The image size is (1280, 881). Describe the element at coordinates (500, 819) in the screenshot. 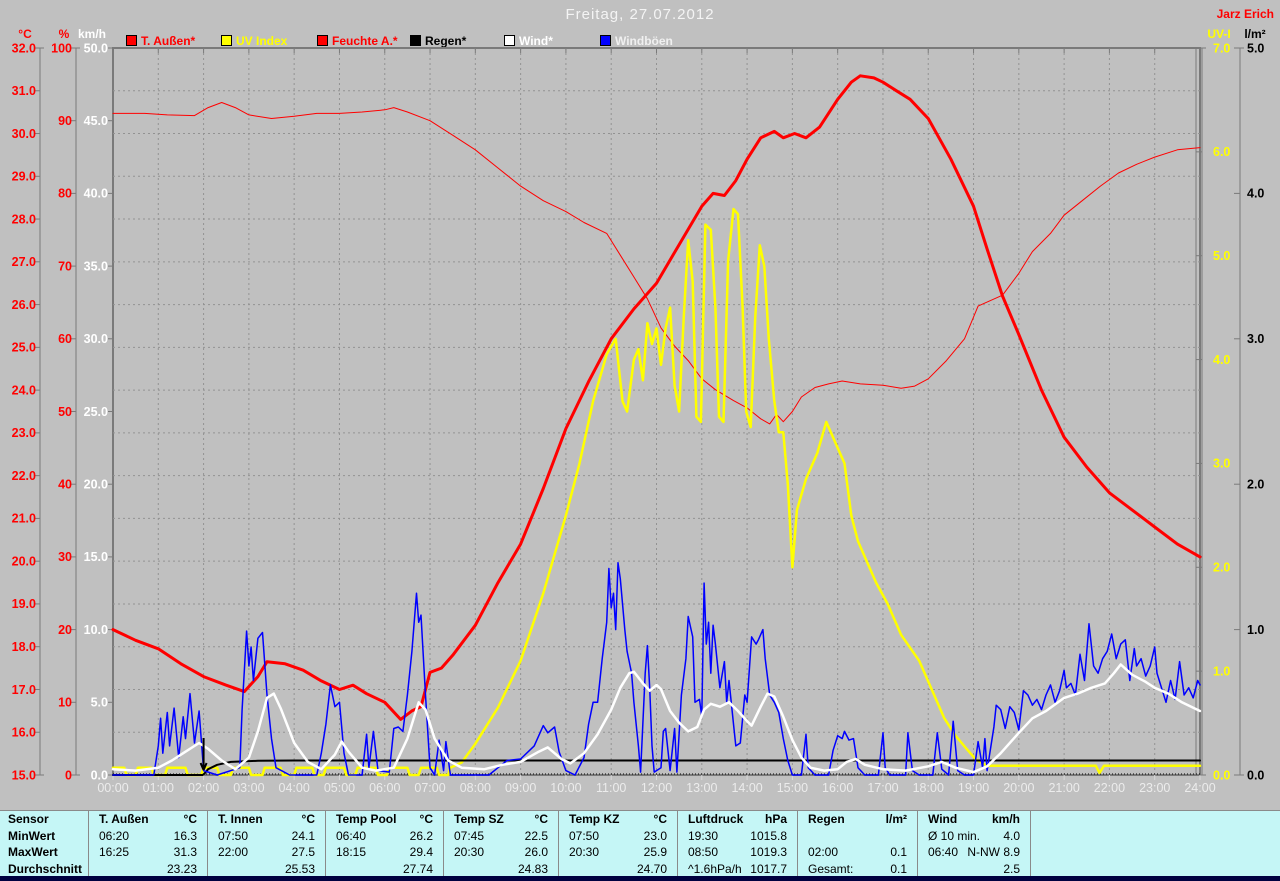

I see `cell-temp-sz: Temp SZ °C` at that location.